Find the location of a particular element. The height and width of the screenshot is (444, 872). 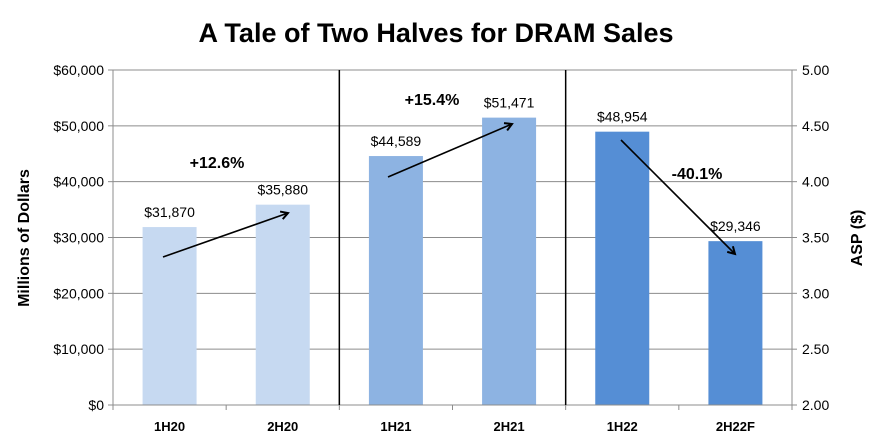

data-label: $51,471 is located at coordinates (509, 103).